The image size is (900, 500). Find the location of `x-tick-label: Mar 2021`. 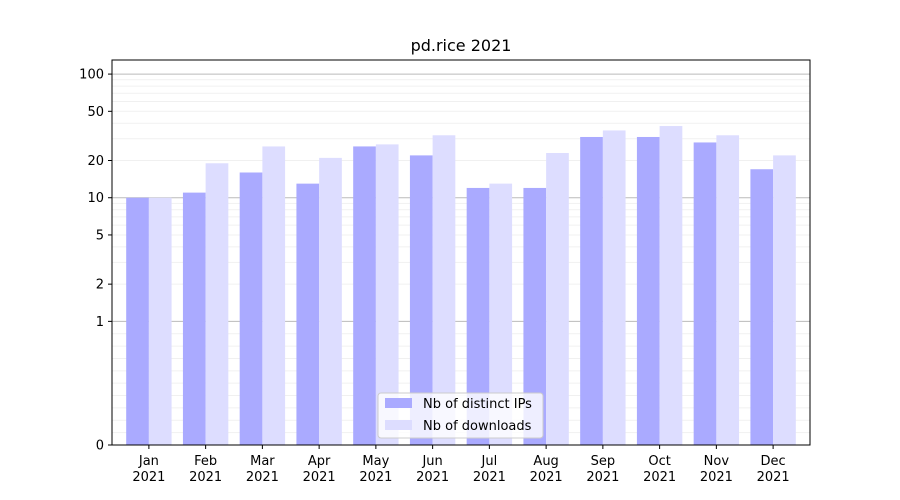

x-tick-label: Mar 2021 is located at coordinates (262, 469).